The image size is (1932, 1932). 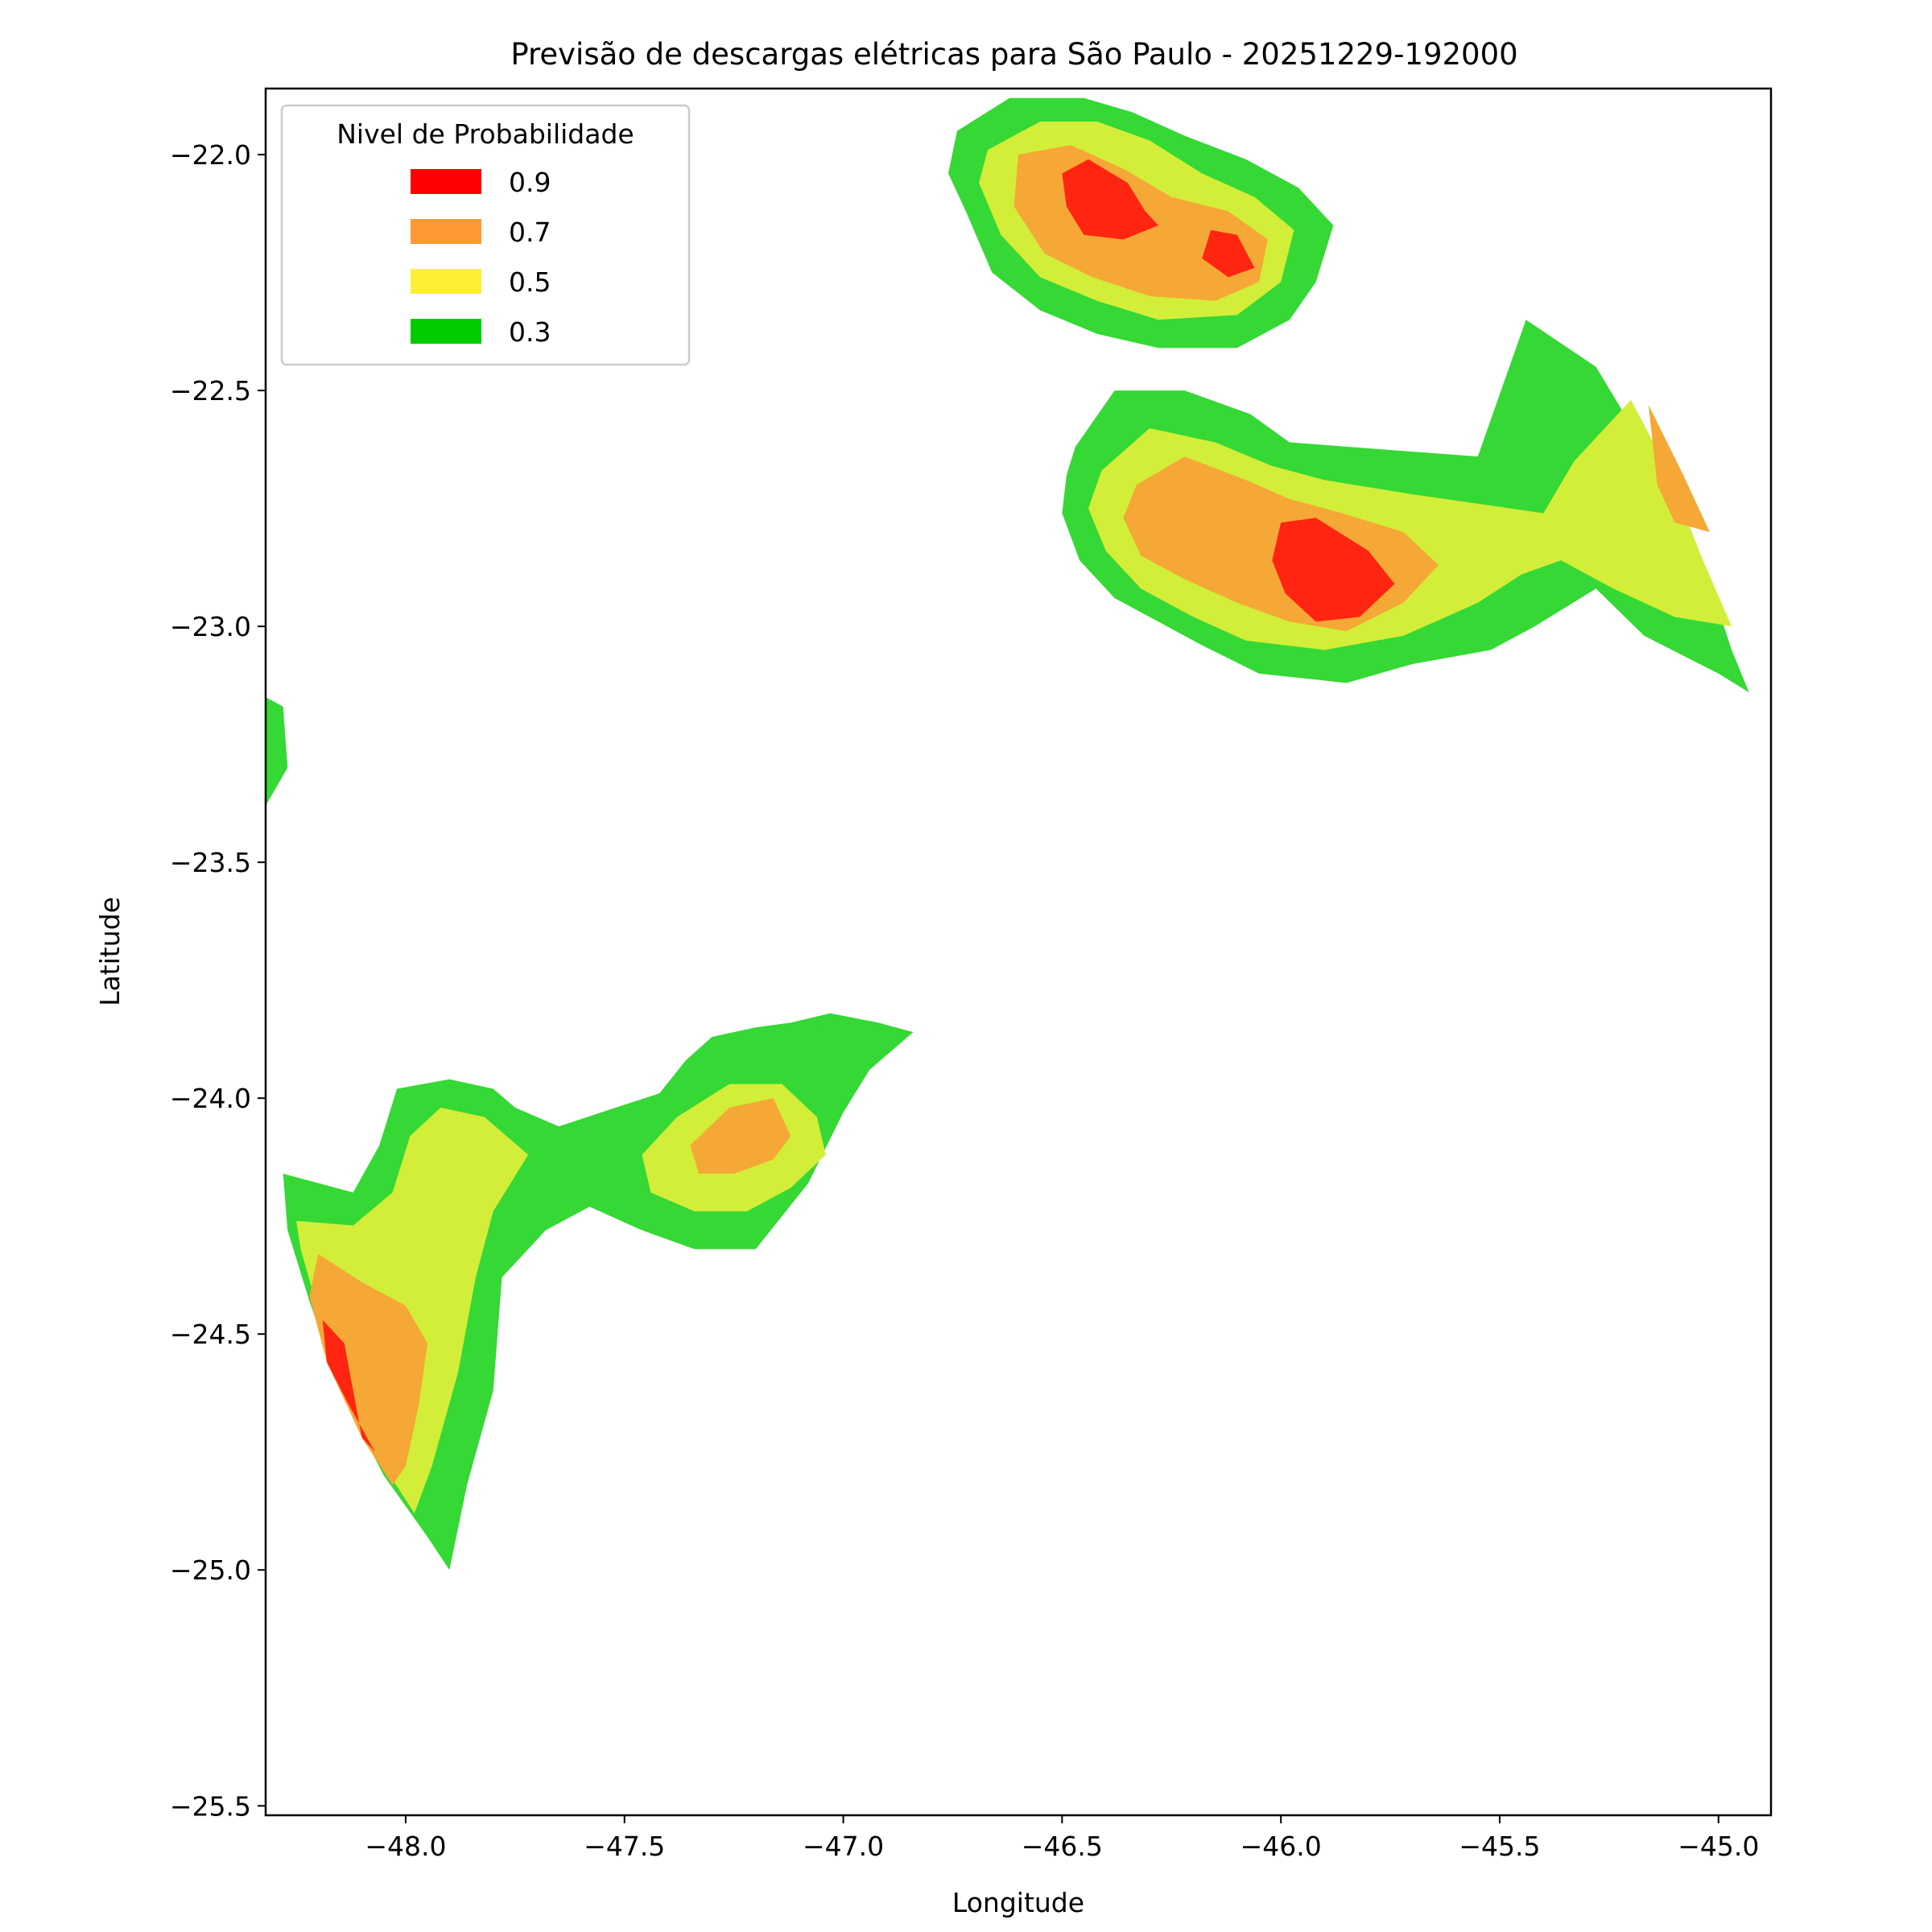 What do you see at coordinates (211, 1334) in the screenshot?
I see `y-tick-label: −24.5` at bounding box center [211, 1334].